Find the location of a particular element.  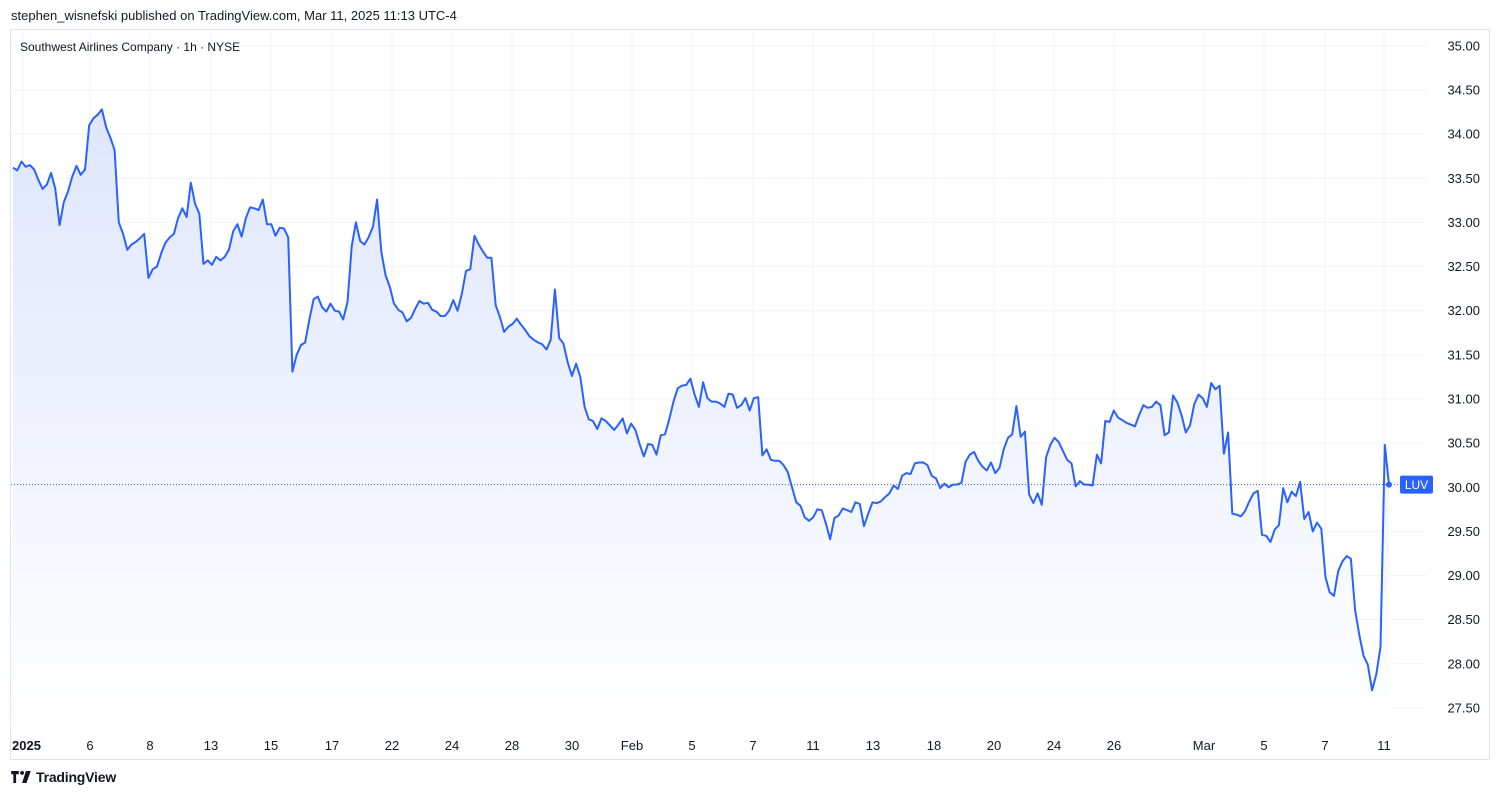

y-tick-label: 34.00 is located at coordinates (1463, 134).